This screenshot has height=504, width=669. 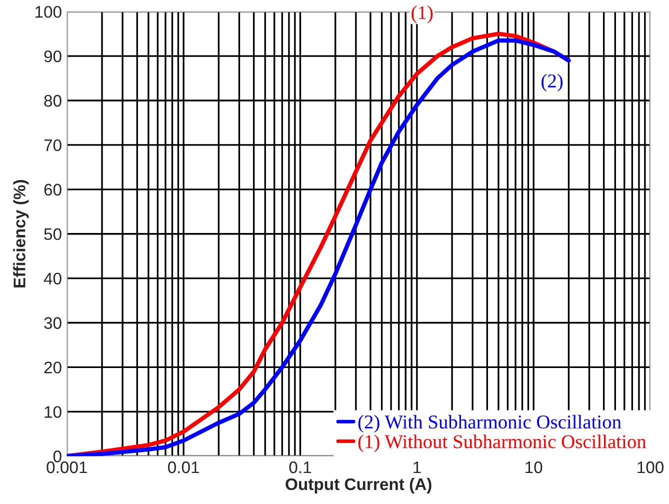 I want to click on legend-label: (1) Without Subharmonic Oscillation, so click(x=502, y=443).